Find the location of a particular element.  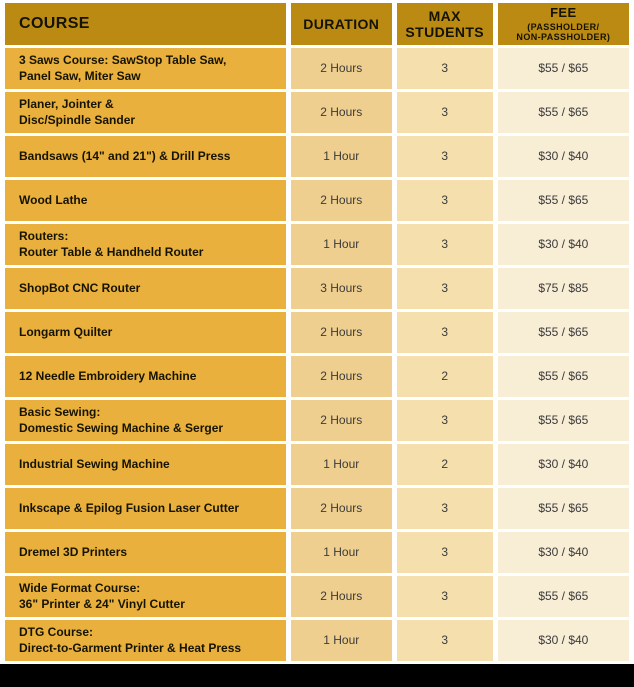

fee-cell: $75 / $85 is located at coordinates (563, 288).